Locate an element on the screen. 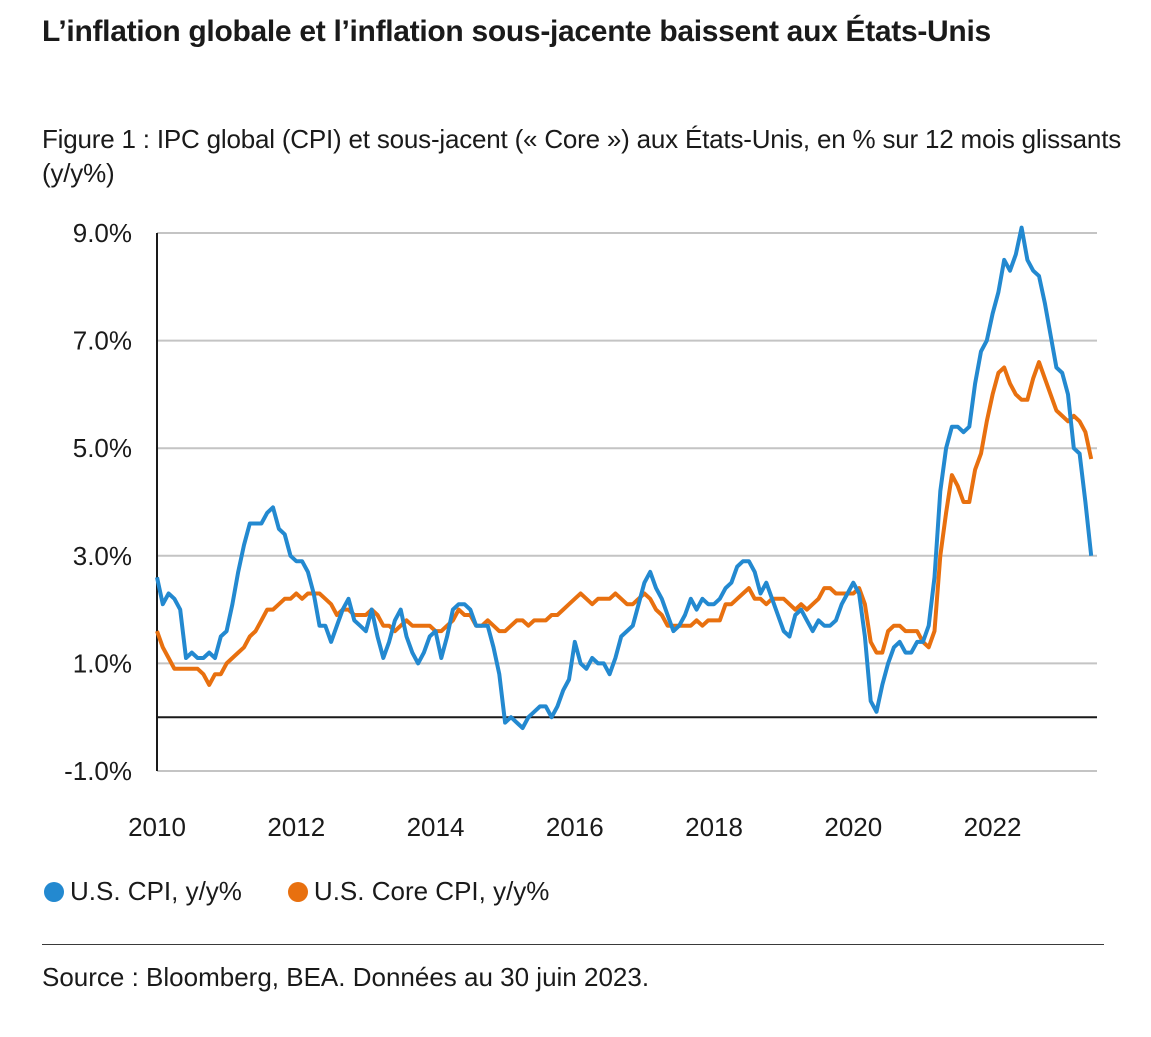  legend-item-cpi: U.S. CPI, y/y% is located at coordinates (143, 891).